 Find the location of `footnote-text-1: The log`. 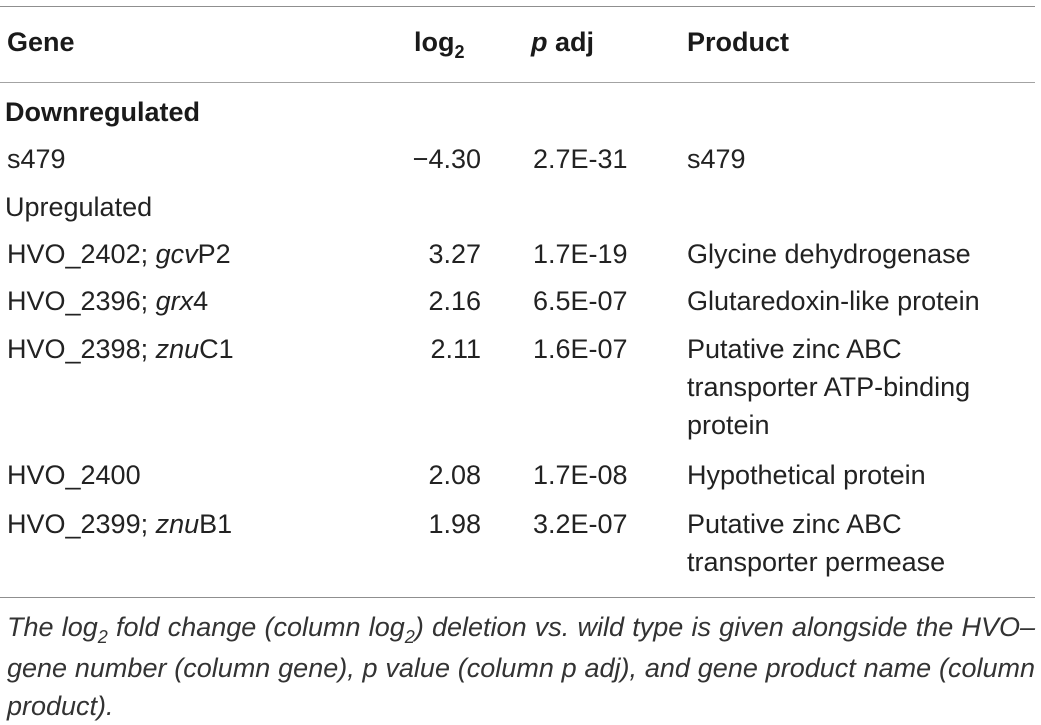

footnote-text-1: The log is located at coordinates (52, 627).